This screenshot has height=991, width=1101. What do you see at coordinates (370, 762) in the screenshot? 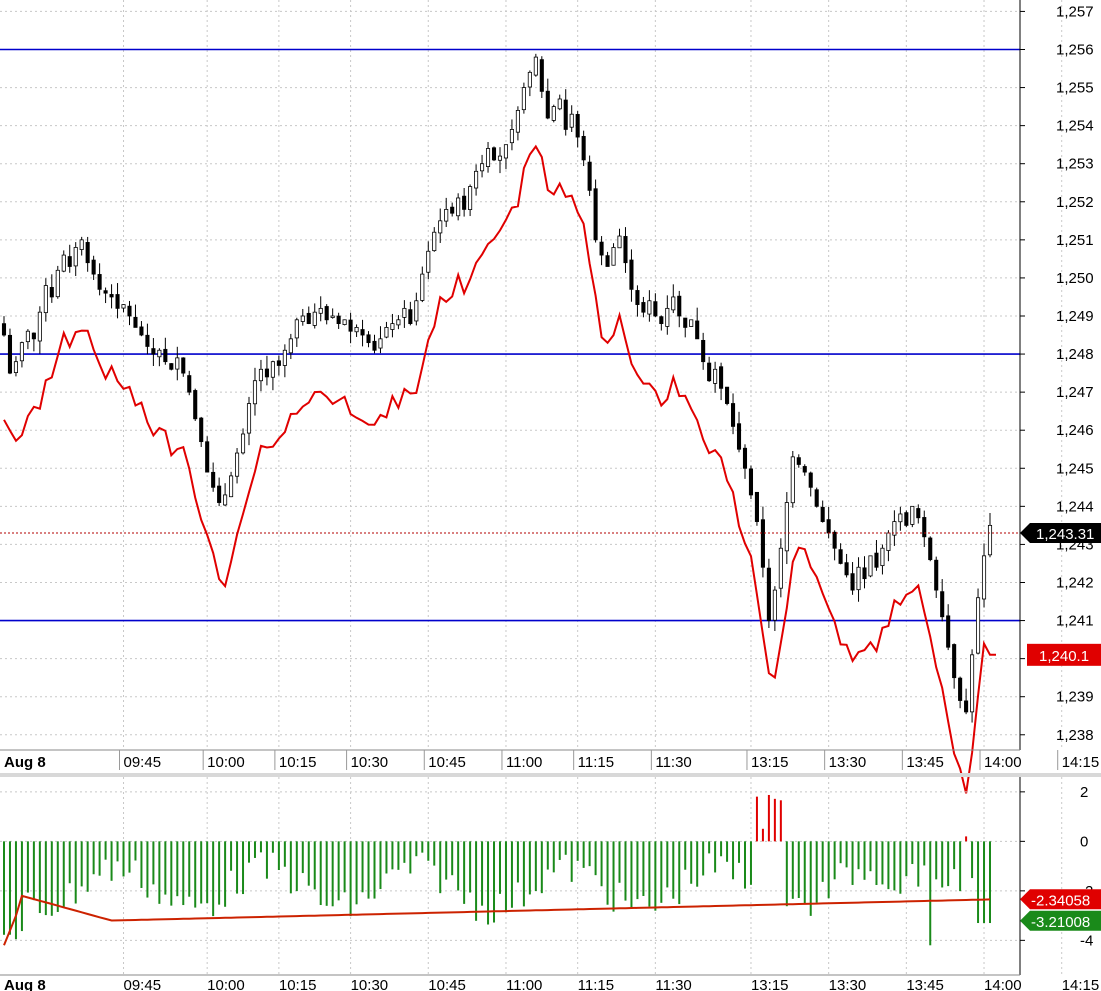
I see `price-x-tick-label: 10:30` at bounding box center [370, 762].